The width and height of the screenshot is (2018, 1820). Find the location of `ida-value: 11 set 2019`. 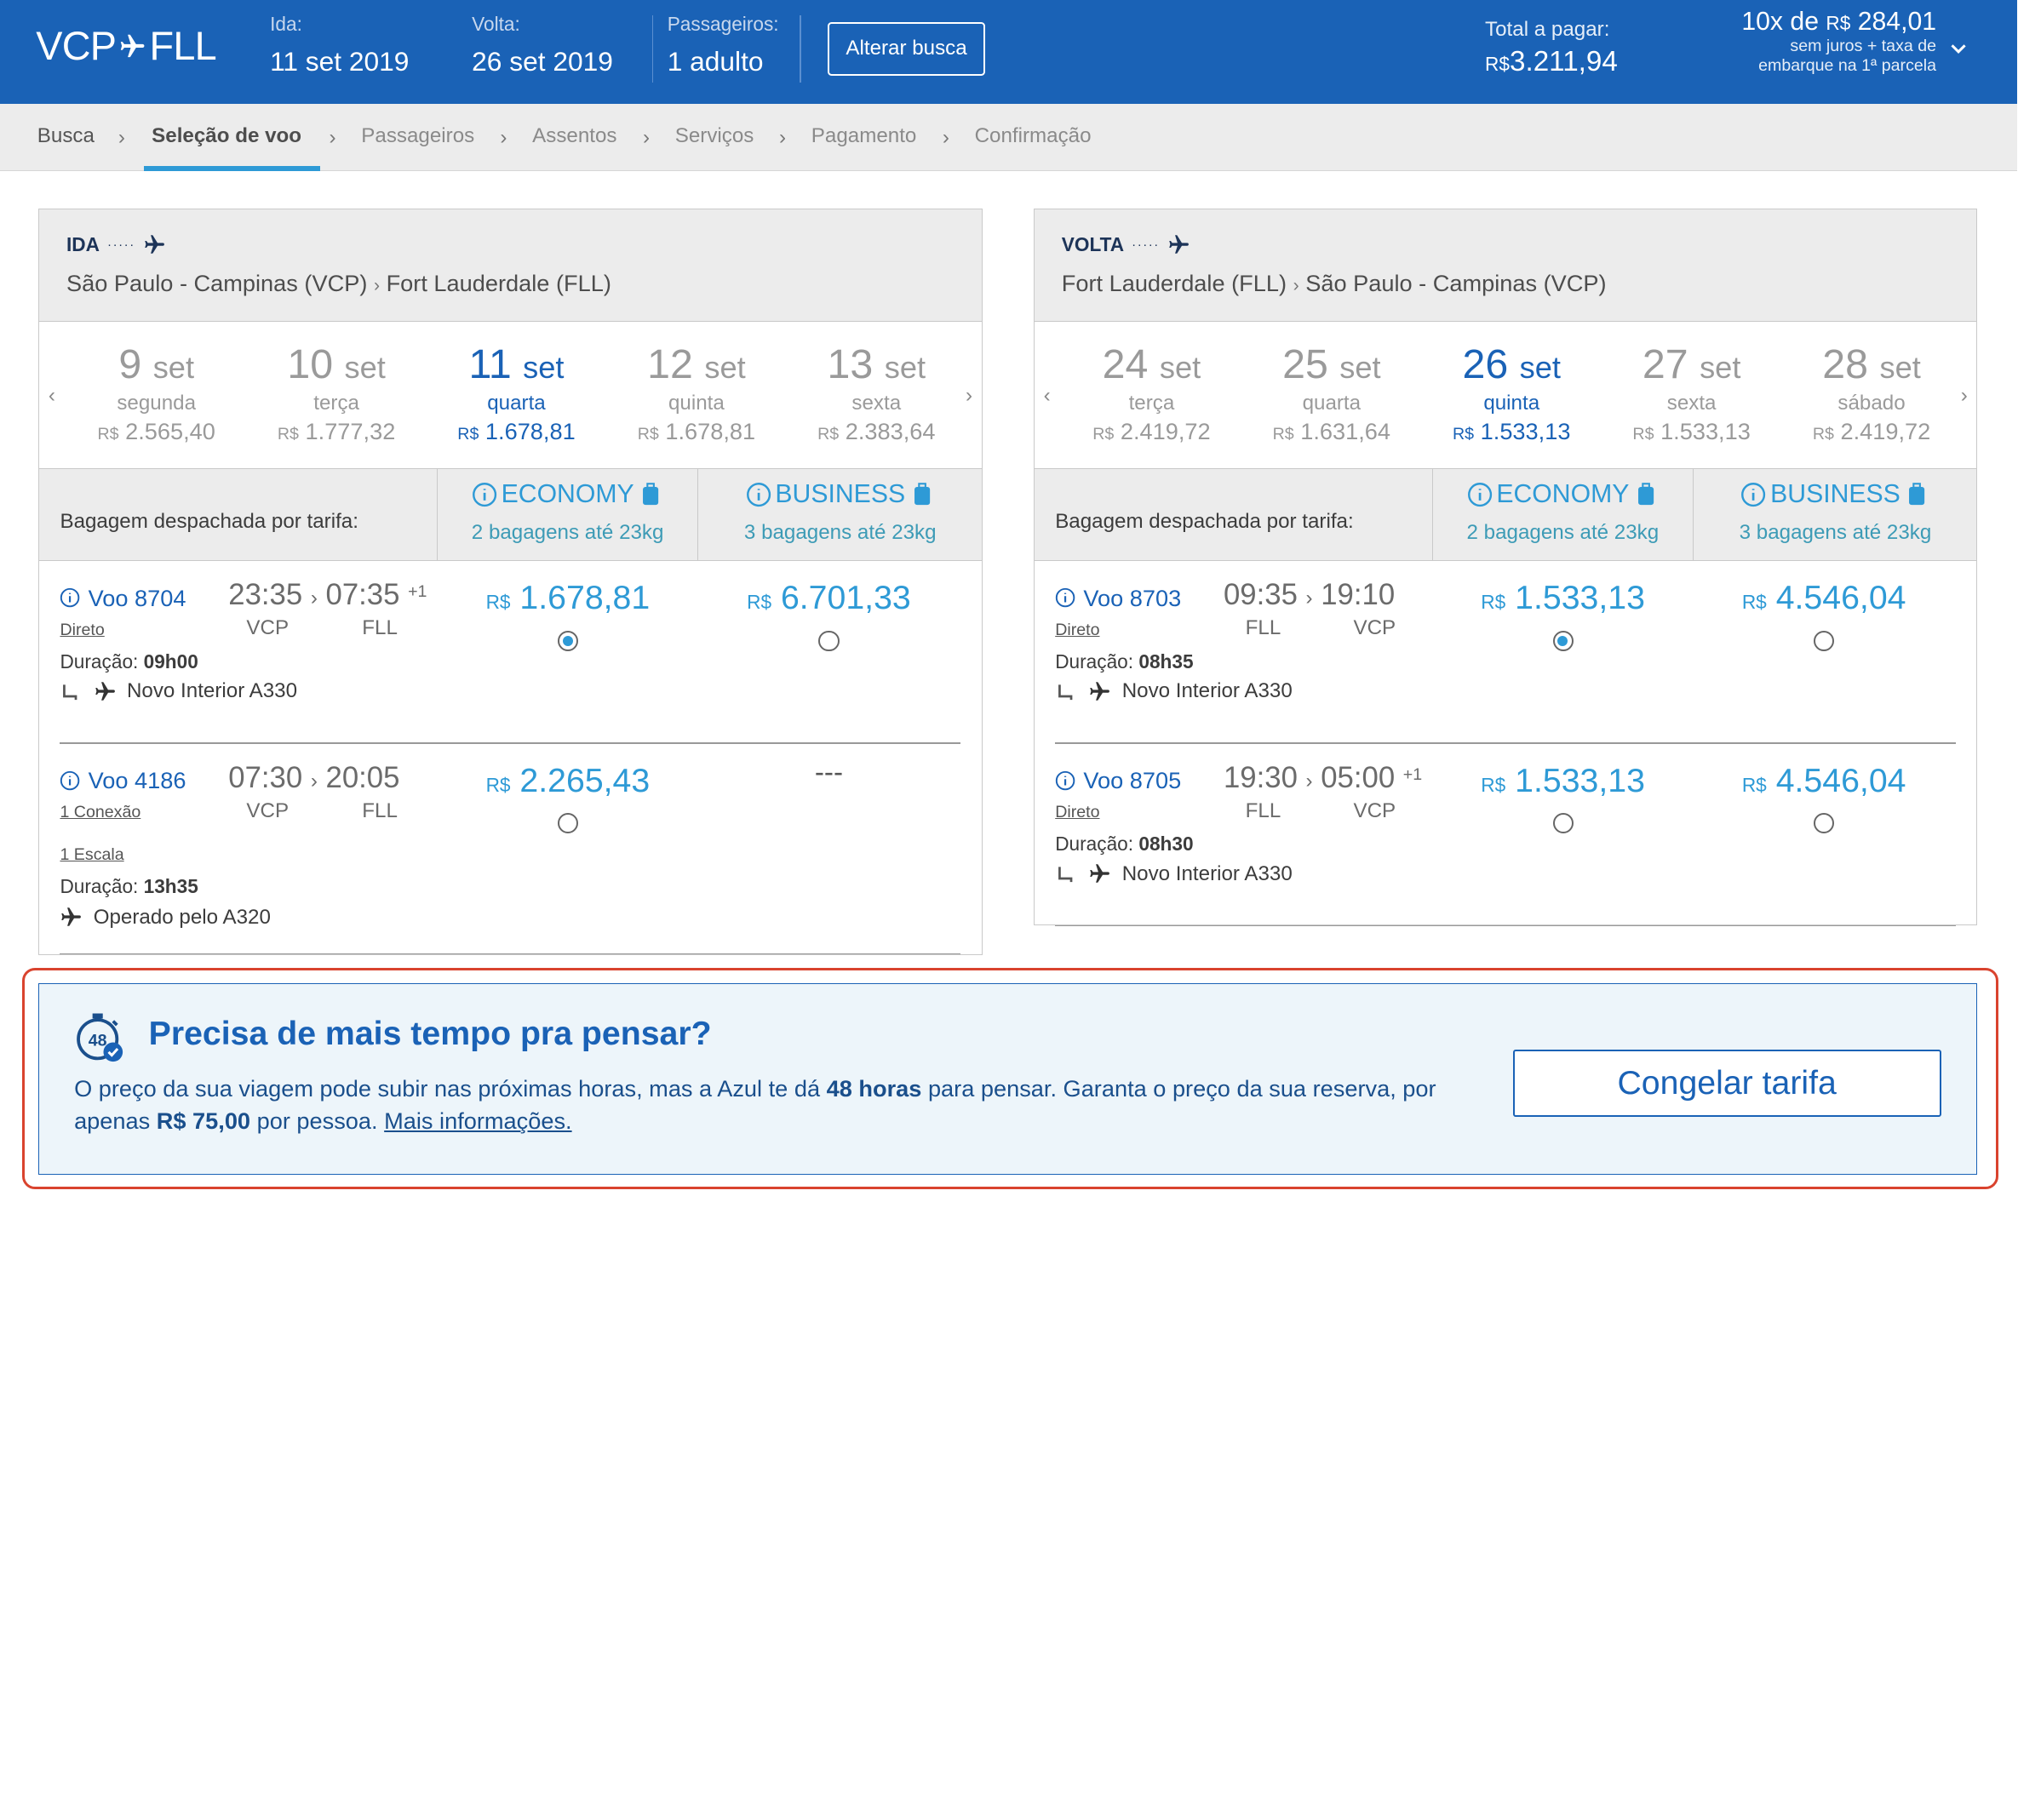

ida-value: 11 set 2019 is located at coordinates (340, 62).